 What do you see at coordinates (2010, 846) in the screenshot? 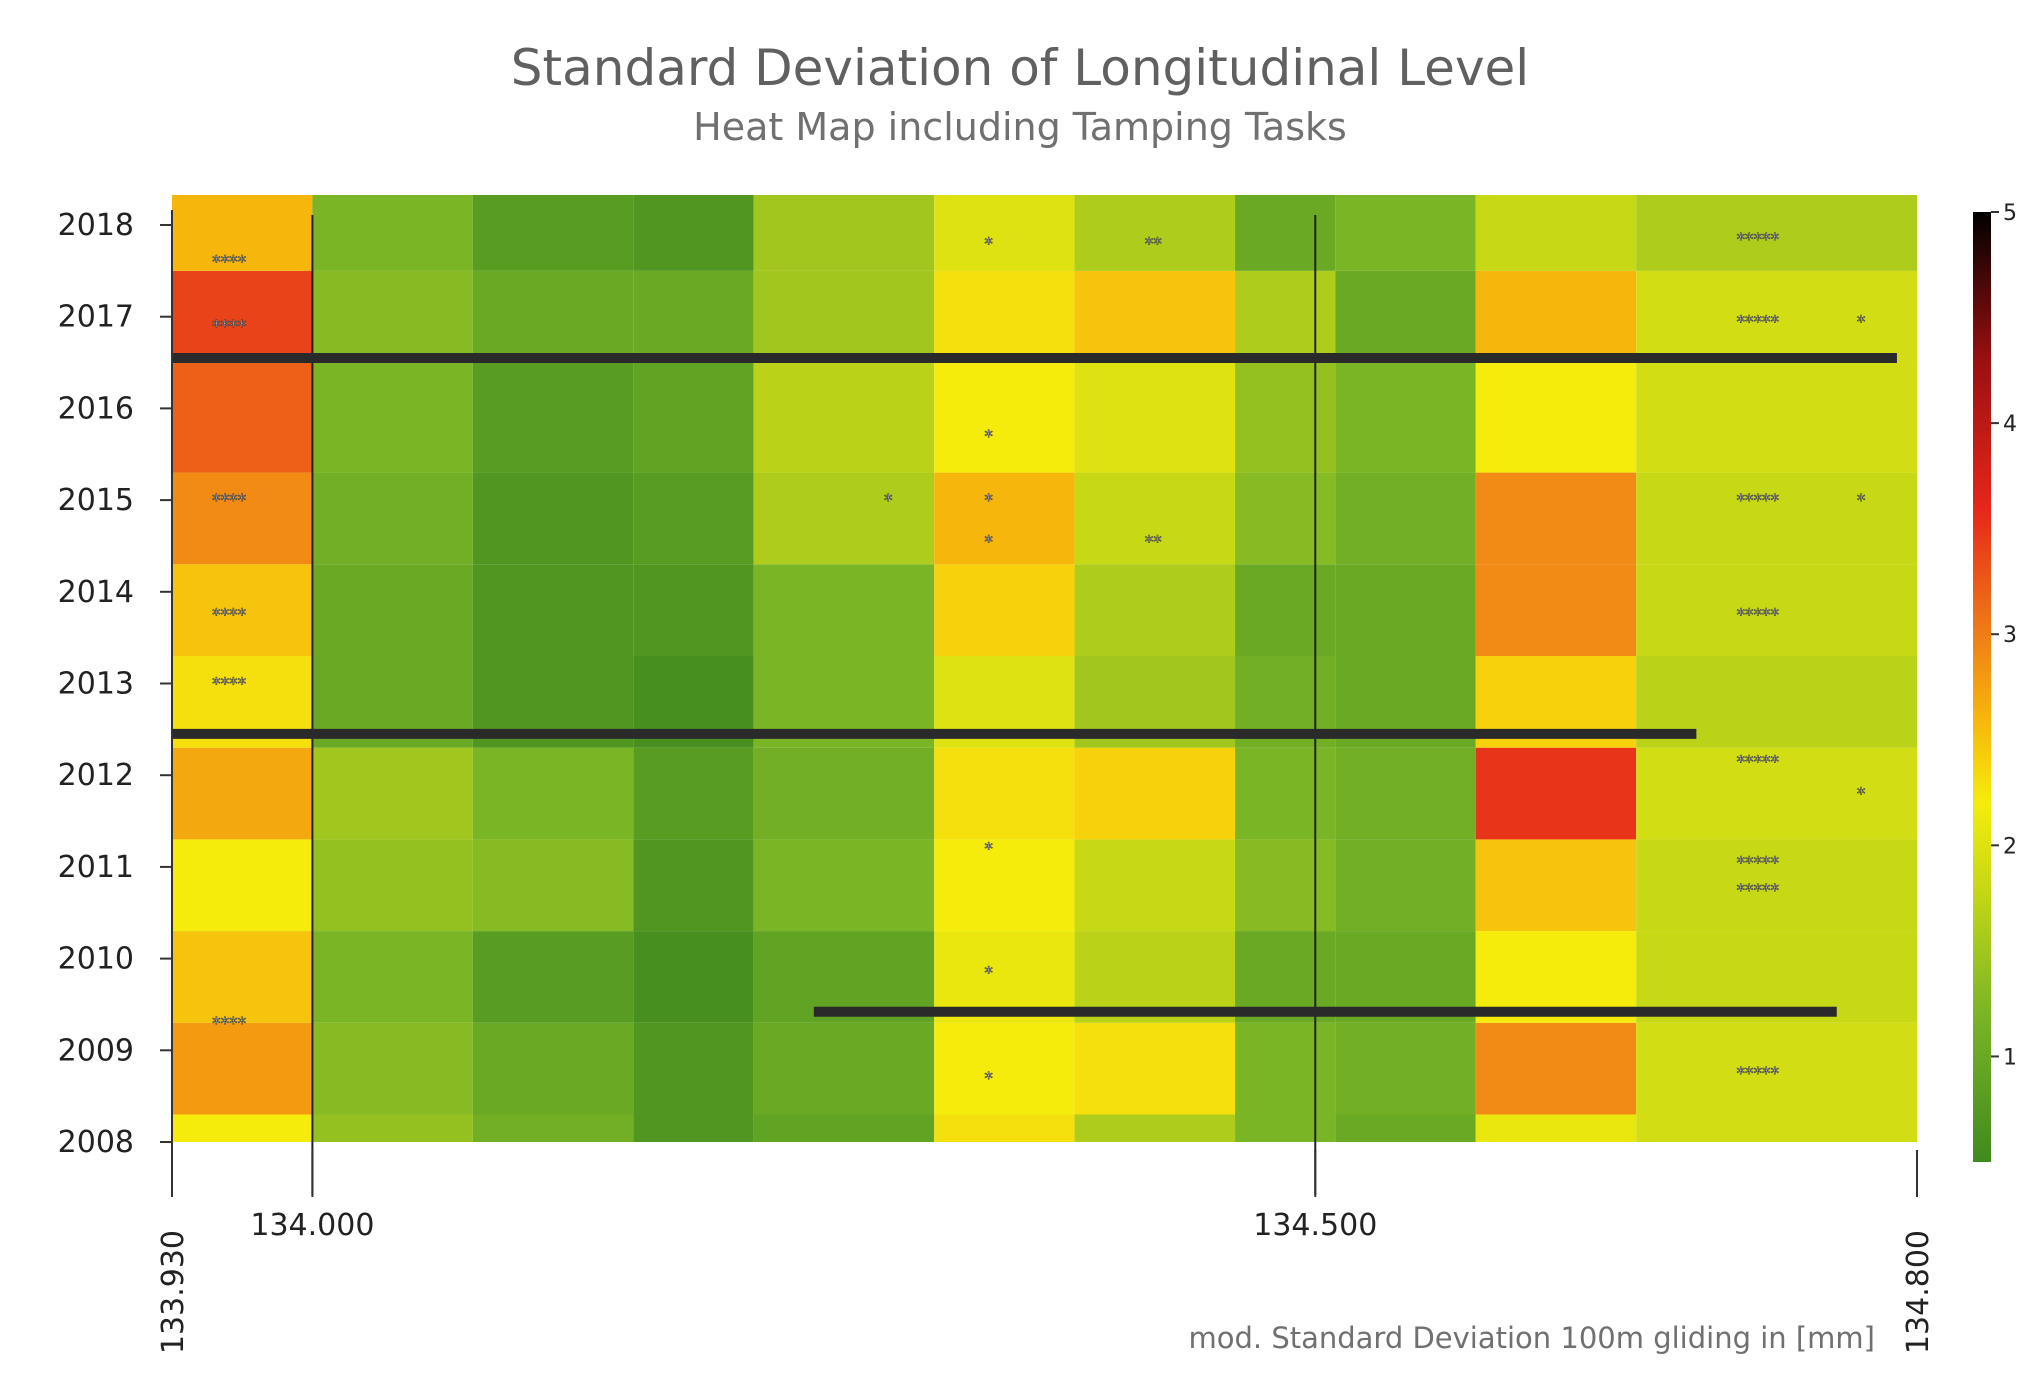
I see `colorbar-tick-label: 2` at bounding box center [2010, 846].